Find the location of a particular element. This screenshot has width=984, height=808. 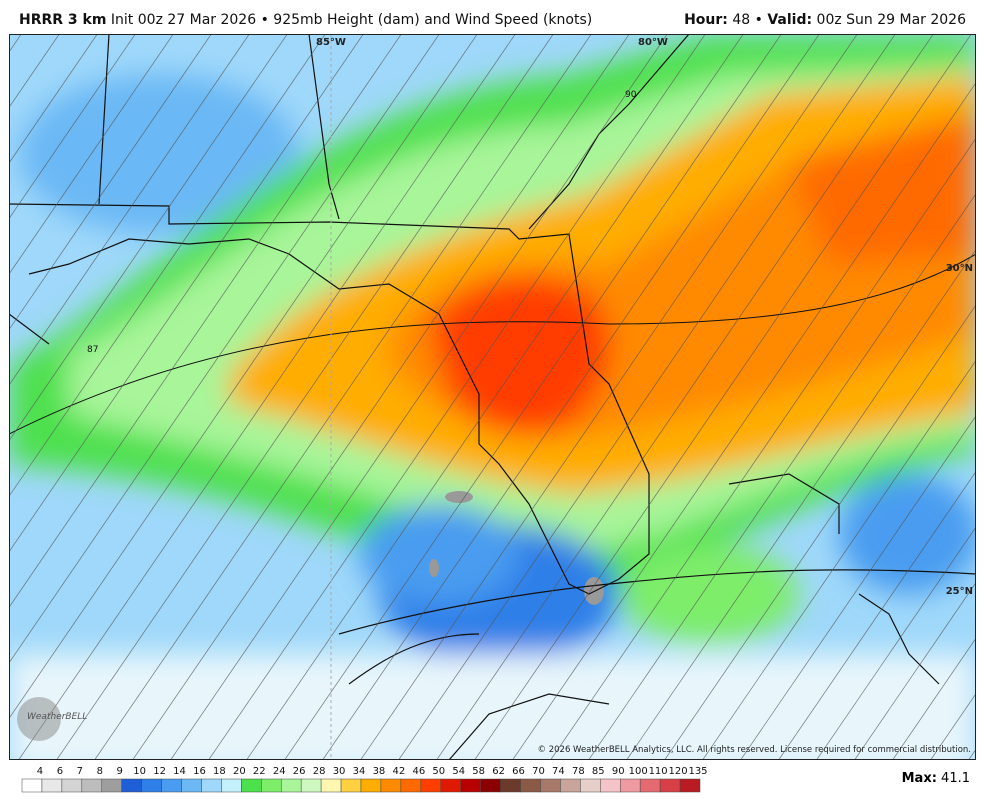

colorbar-label: 90 is located at coordinates (618, 771).